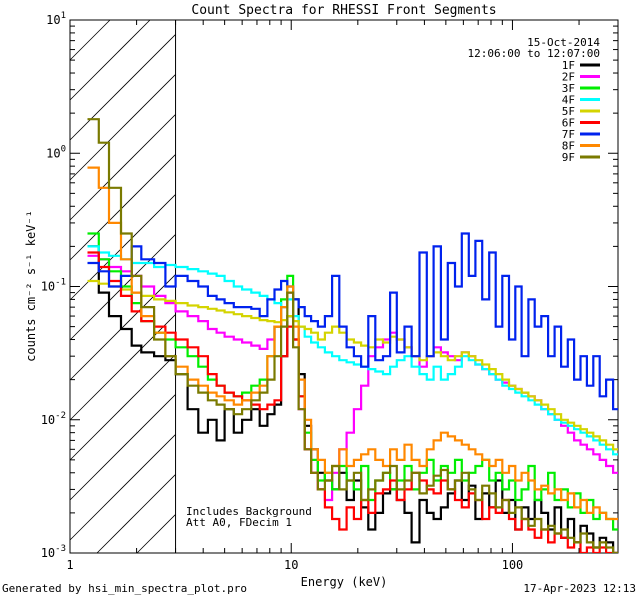  I want to click on legend-label-3f: 3F, so click(568, 88).